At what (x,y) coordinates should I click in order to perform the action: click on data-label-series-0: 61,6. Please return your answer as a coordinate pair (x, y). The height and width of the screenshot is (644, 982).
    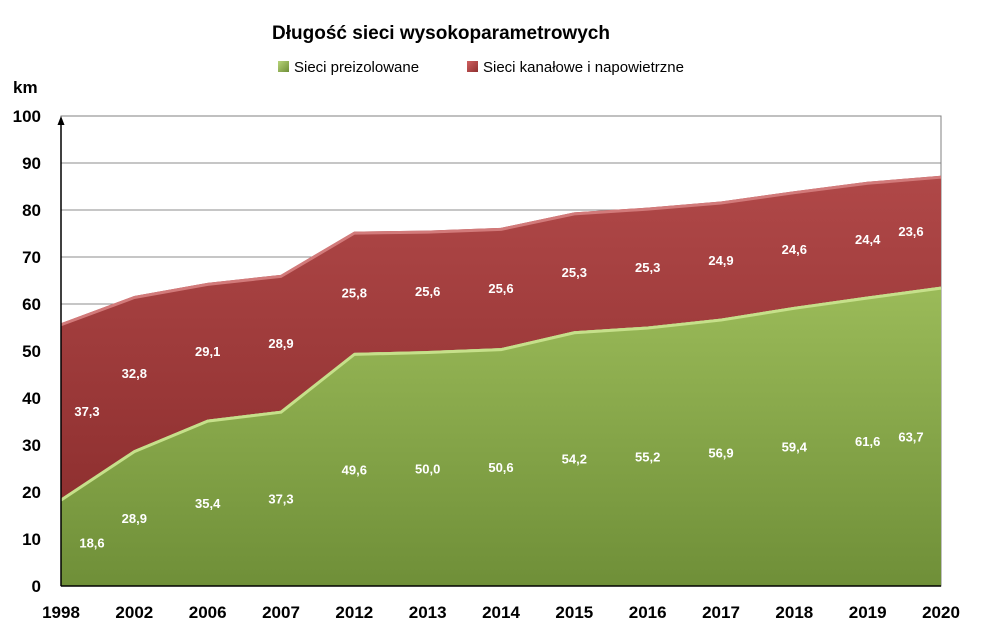
    Looking at the image, I should click on (867, 441).